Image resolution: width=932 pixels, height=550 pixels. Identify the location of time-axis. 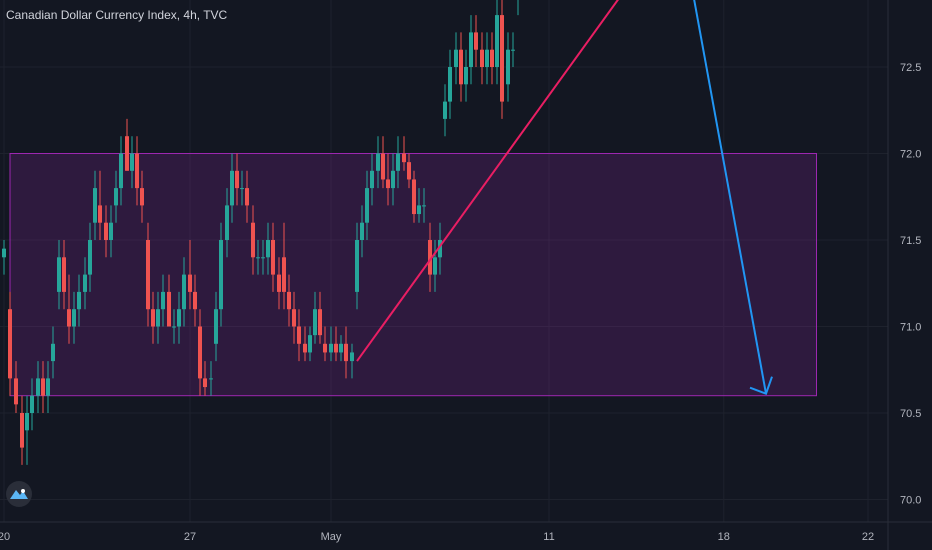
(466, 536).